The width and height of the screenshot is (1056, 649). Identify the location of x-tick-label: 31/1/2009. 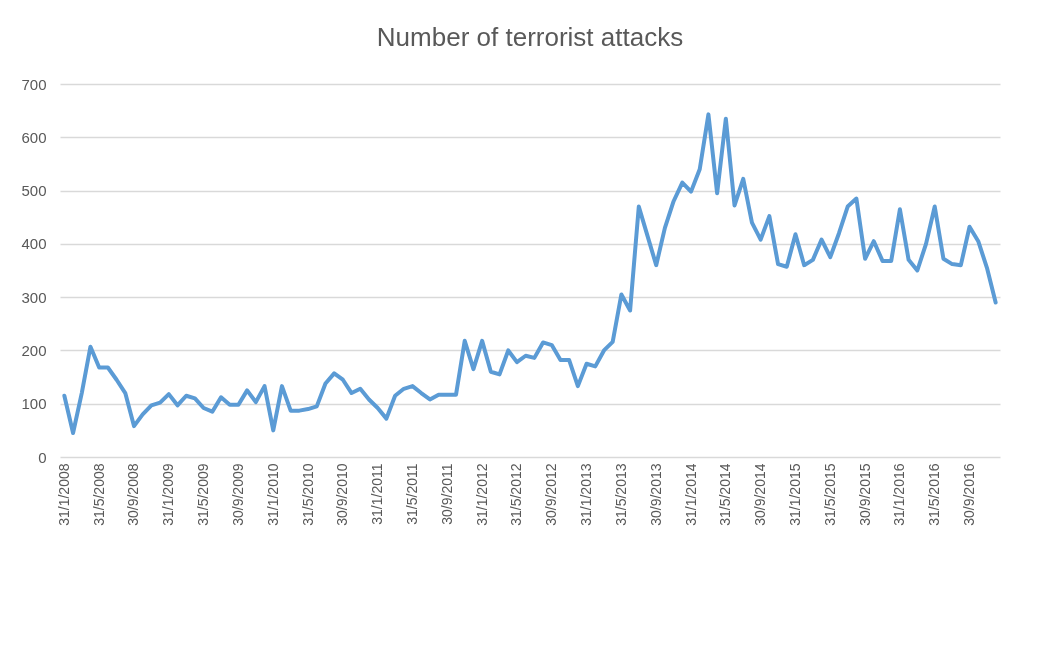
(168, 494).